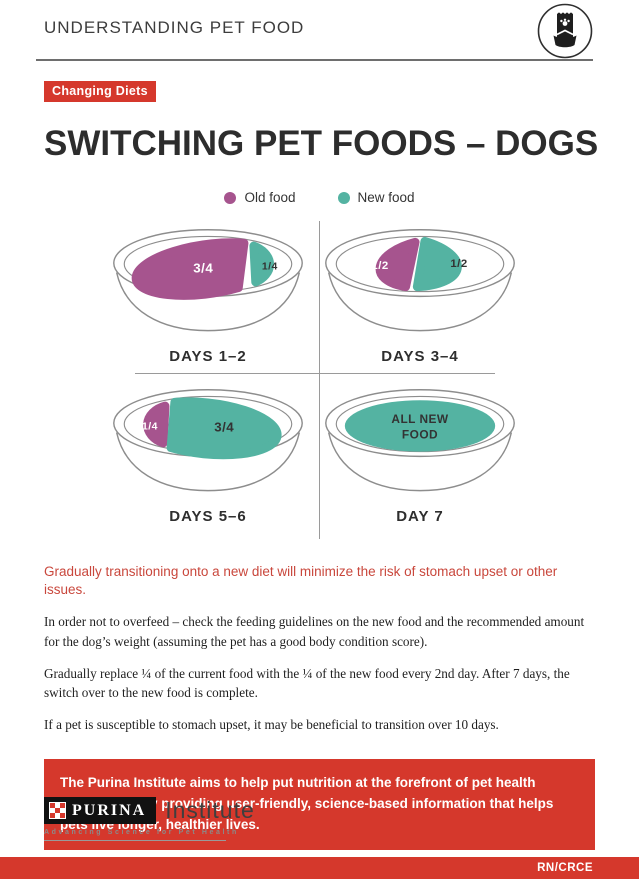 Image resolution: width=639 pixels, height=879 pixels. Describe the element at coordinates (315, 373) in the screenshot. I see `horizontal-divider` at that location.